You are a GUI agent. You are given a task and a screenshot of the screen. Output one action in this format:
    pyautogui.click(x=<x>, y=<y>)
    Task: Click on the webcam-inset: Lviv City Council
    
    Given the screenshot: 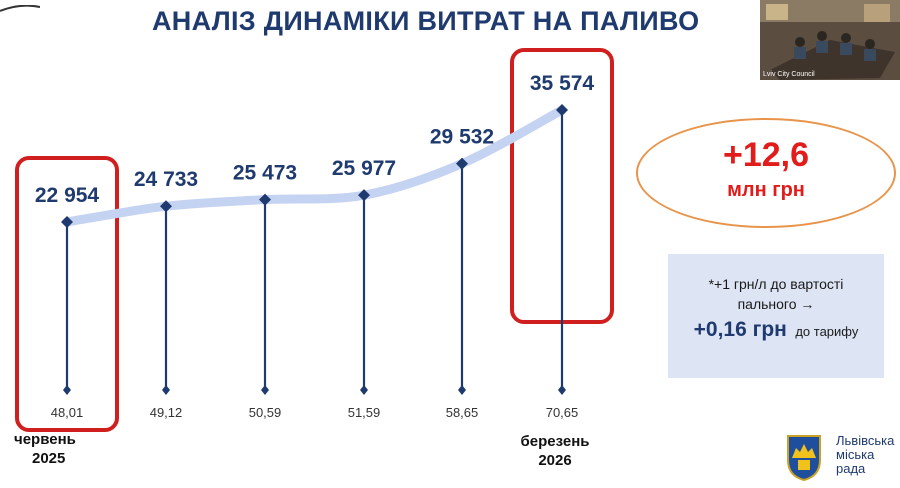 What is the action you would take?
    pyautogui.click(x=830, y=40)
    